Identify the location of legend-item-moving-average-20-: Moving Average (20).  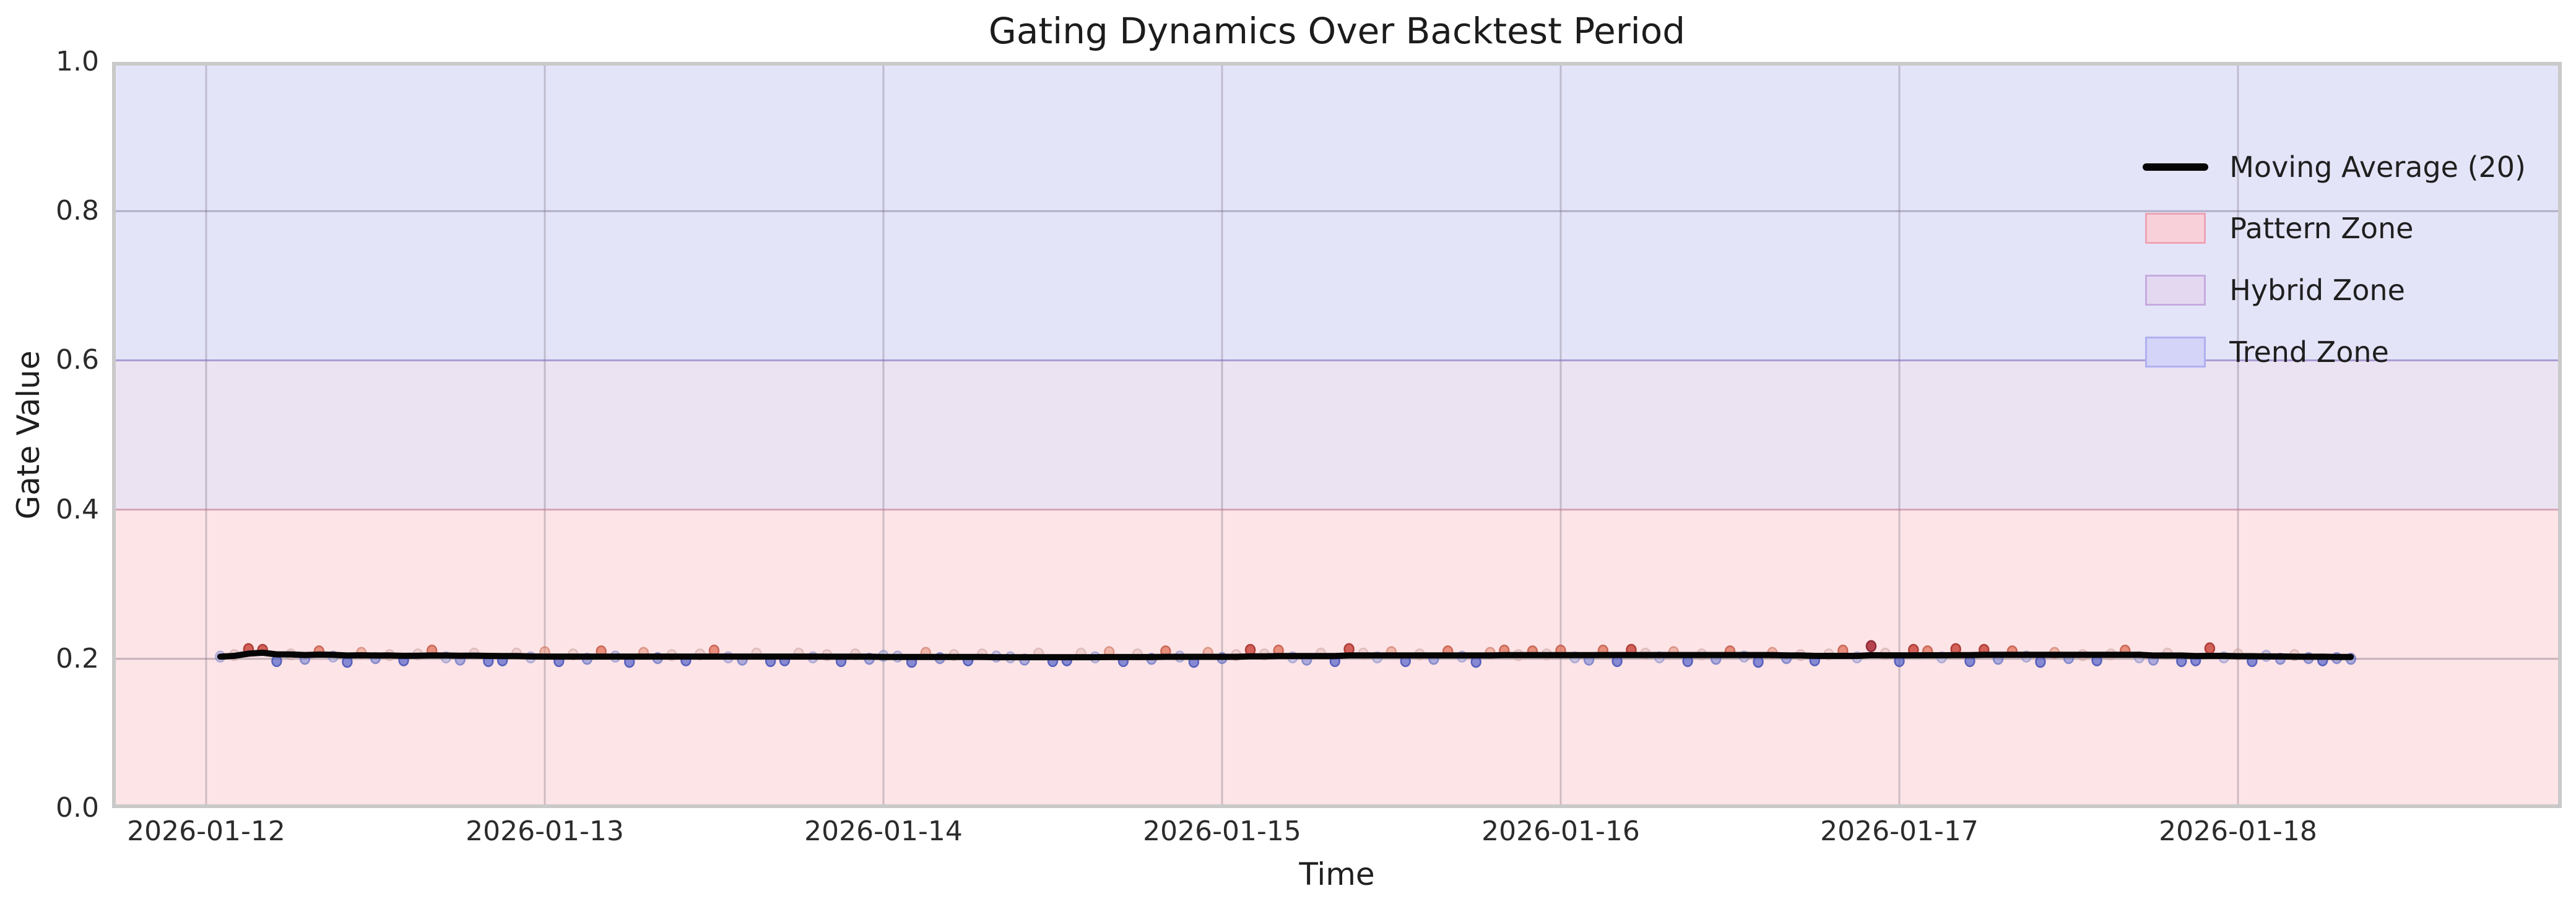
(2334, 167).